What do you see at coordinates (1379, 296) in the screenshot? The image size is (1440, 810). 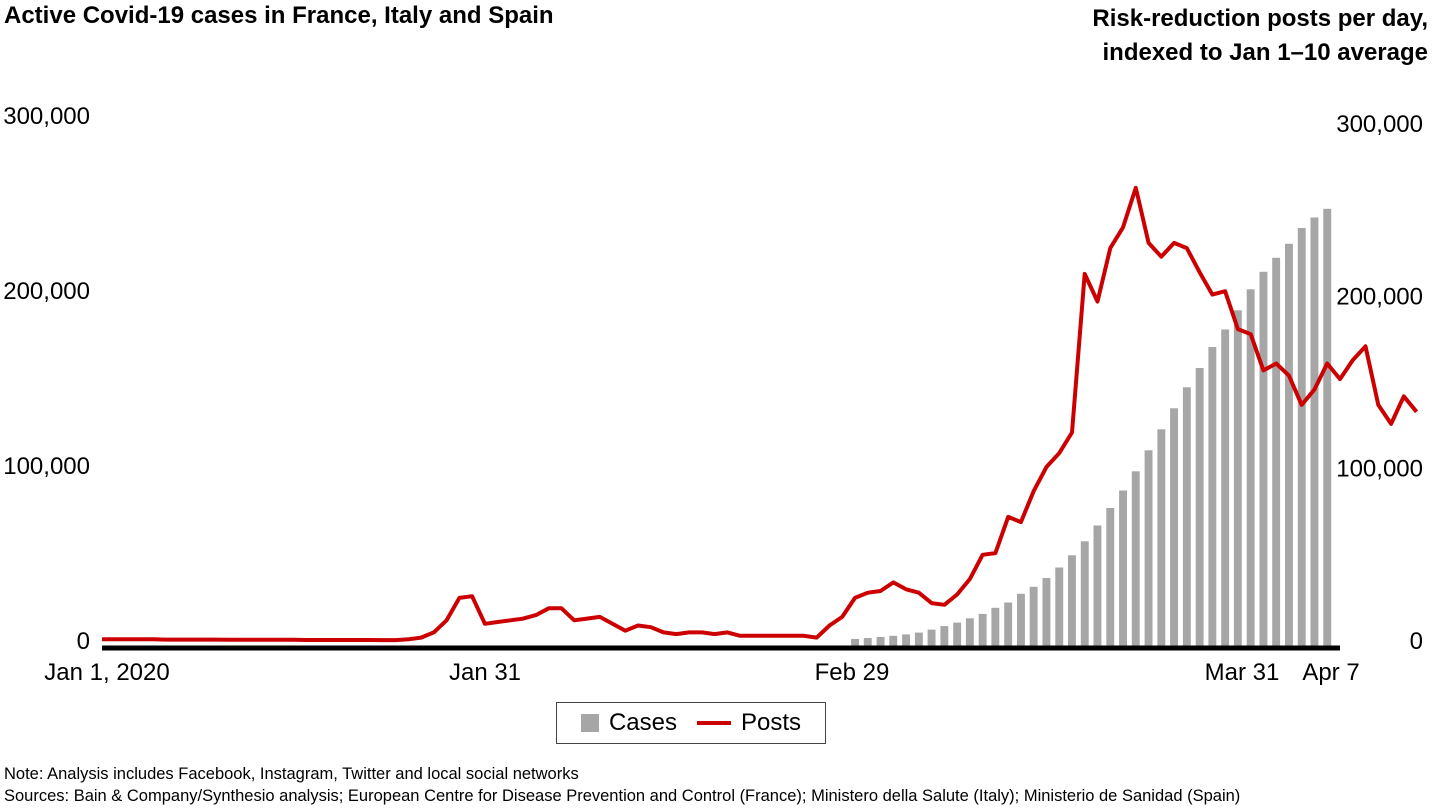 I see `right-axis-tick-label: 200,000` at bounding box center [1379, 296].